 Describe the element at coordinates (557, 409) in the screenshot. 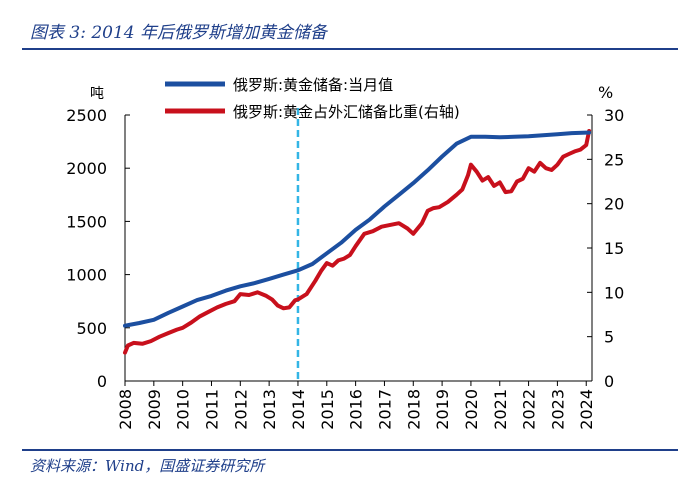

I see `x-tick-label: 2023` at that location.